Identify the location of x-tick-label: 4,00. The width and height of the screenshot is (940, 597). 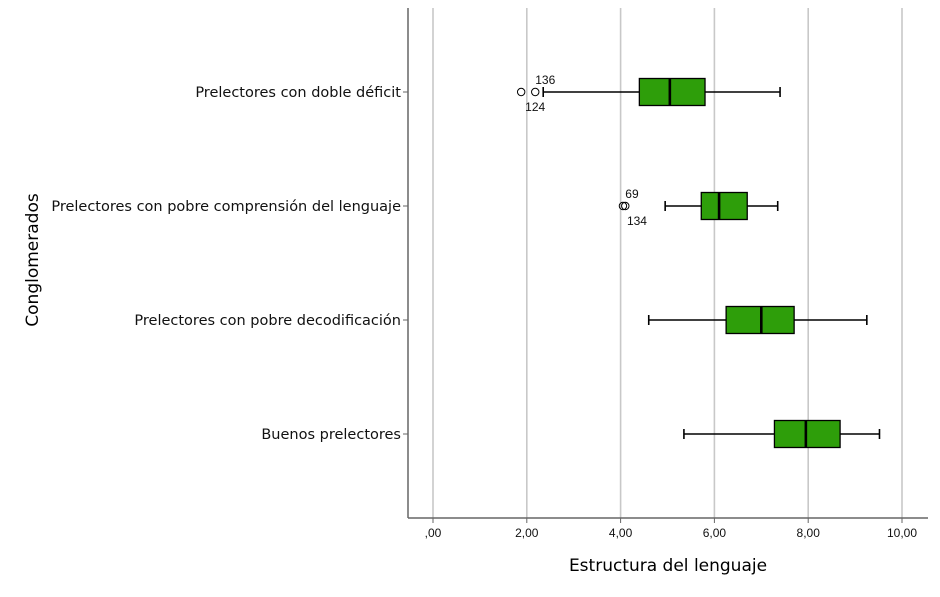
(621, 533).